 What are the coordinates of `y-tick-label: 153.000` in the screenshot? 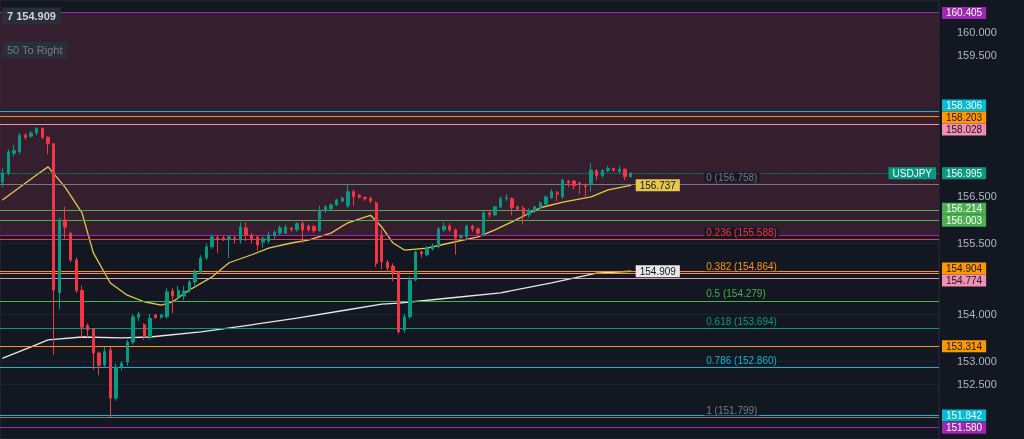 It's located at (977, 360).